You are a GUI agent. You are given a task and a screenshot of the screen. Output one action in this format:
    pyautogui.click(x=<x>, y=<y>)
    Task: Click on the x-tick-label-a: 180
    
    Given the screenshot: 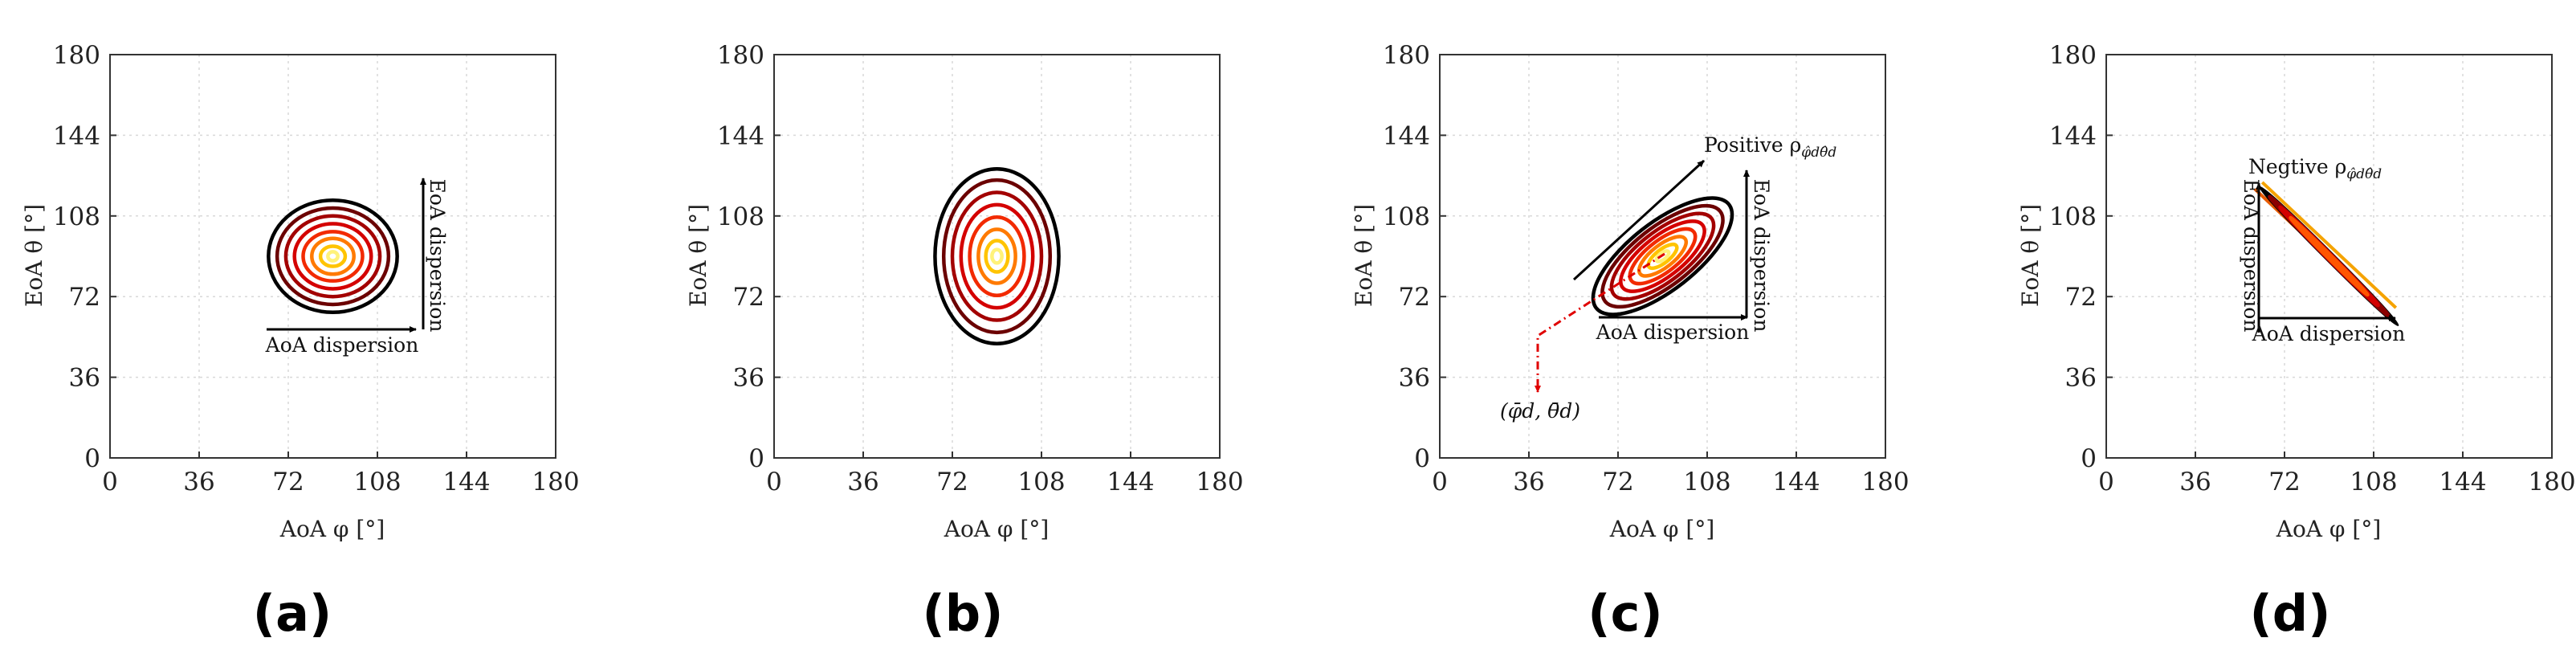 What is the action you would take?
    pyautogui.click(x=555, y=482)
    